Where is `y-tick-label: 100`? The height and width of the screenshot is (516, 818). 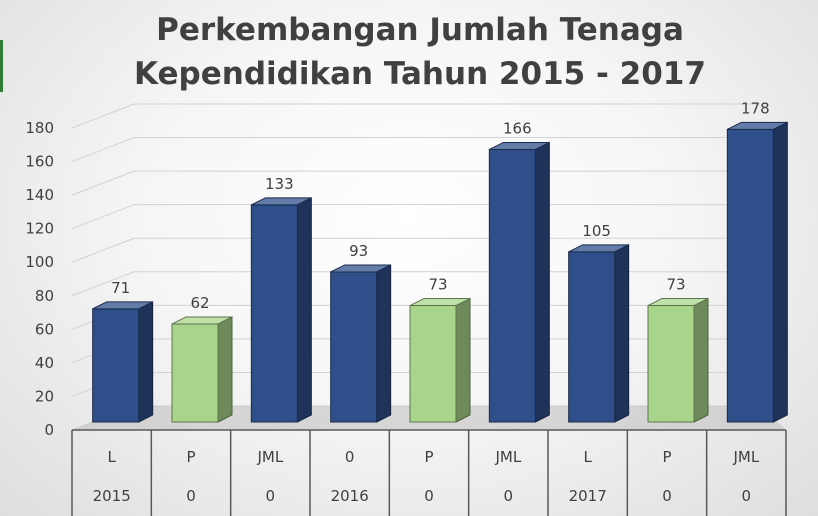 y-tick-label: 100 is located at coordinates (39, 262).